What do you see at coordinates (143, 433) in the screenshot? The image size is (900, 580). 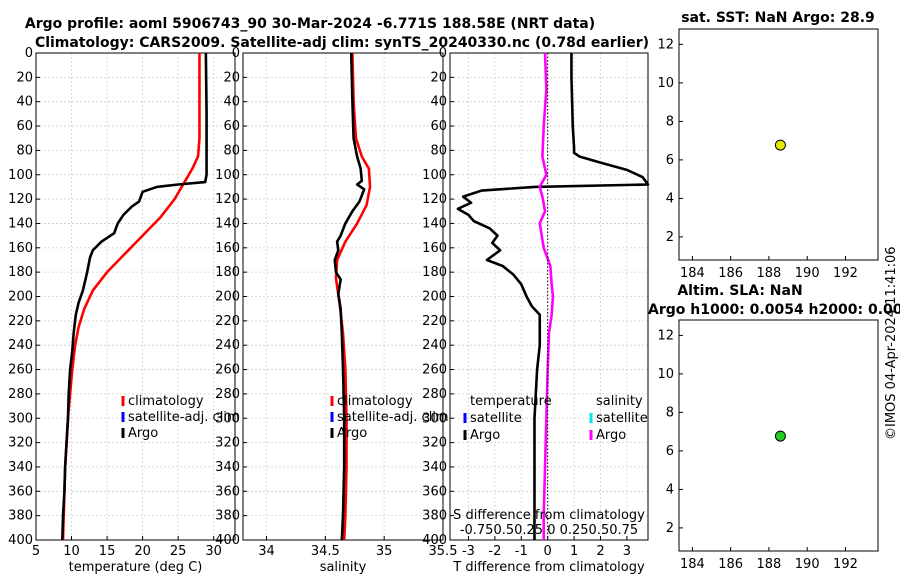 I see `temperature-legend-label: Argo` at bounding box center [143, 433].